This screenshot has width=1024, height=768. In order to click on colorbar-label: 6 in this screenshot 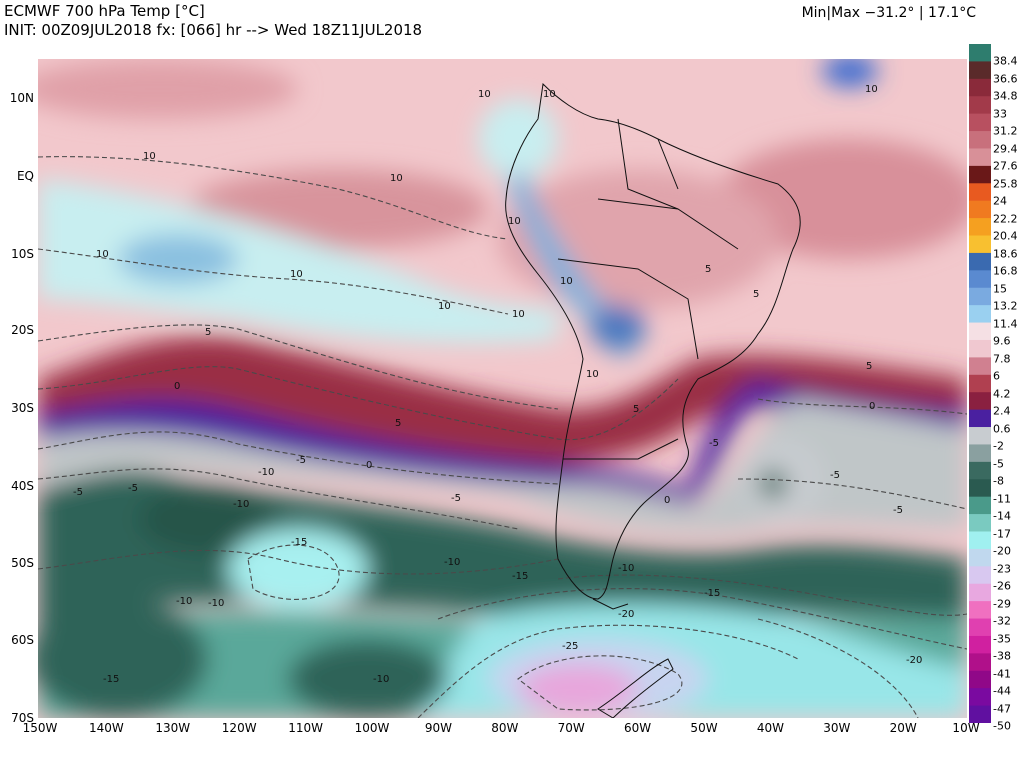, I will do `click(996, 376)`.